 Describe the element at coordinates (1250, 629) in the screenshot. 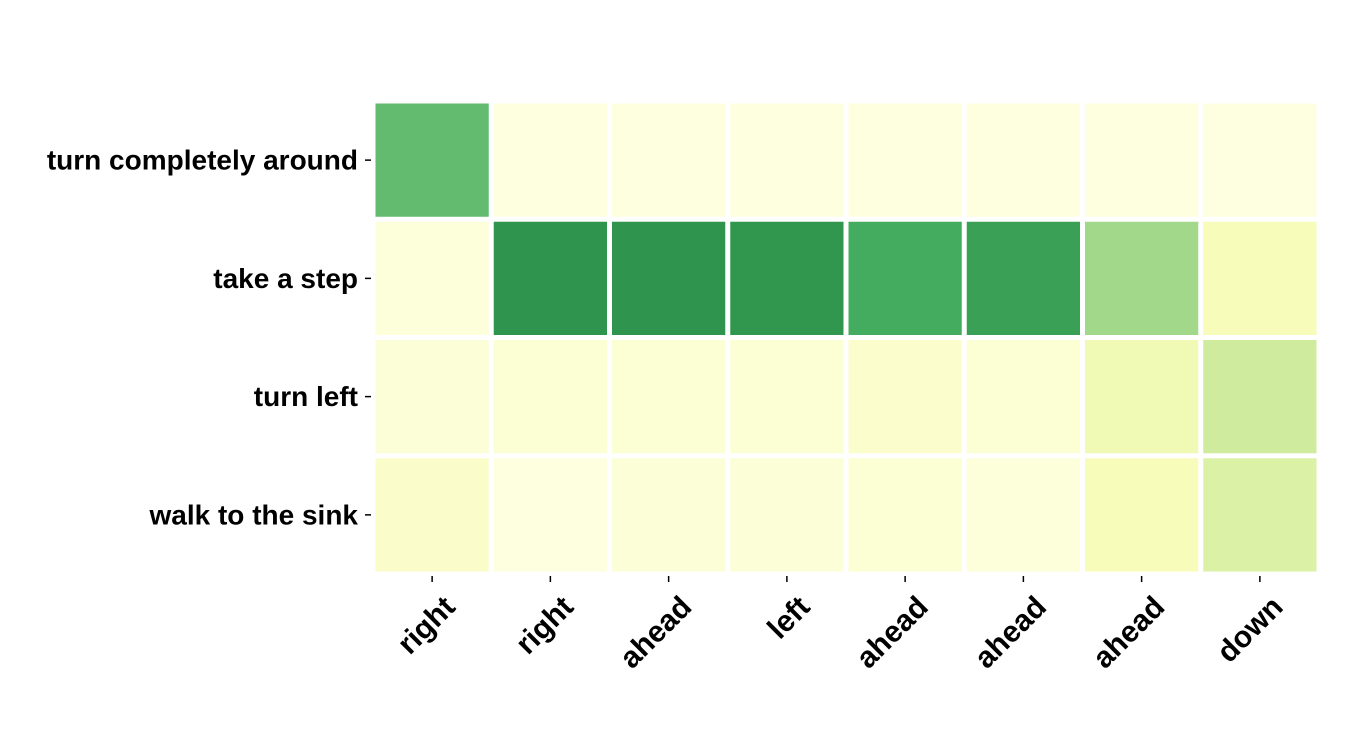

I see `x-tick-label: down` at that location.